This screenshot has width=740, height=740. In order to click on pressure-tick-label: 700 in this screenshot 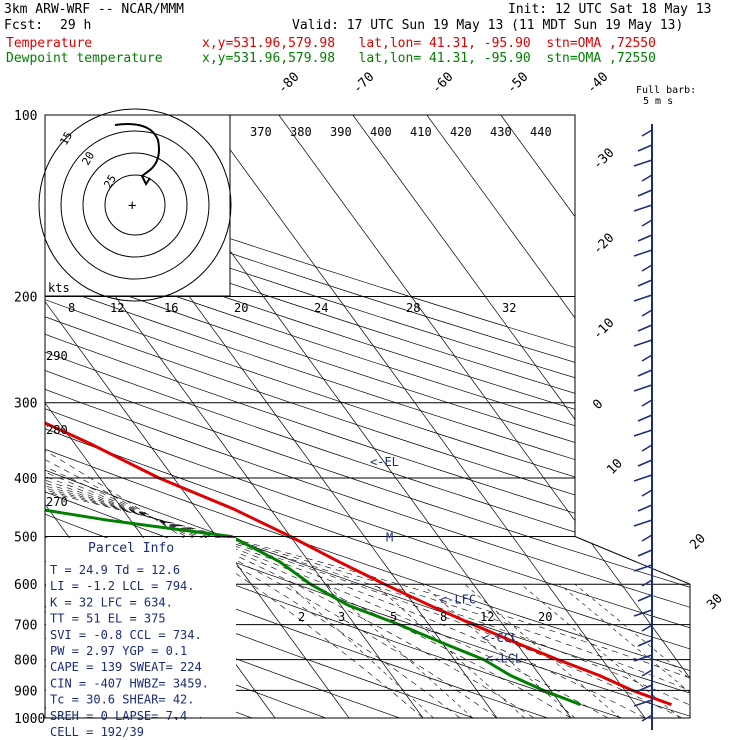, I will do `click(25, 626)`.